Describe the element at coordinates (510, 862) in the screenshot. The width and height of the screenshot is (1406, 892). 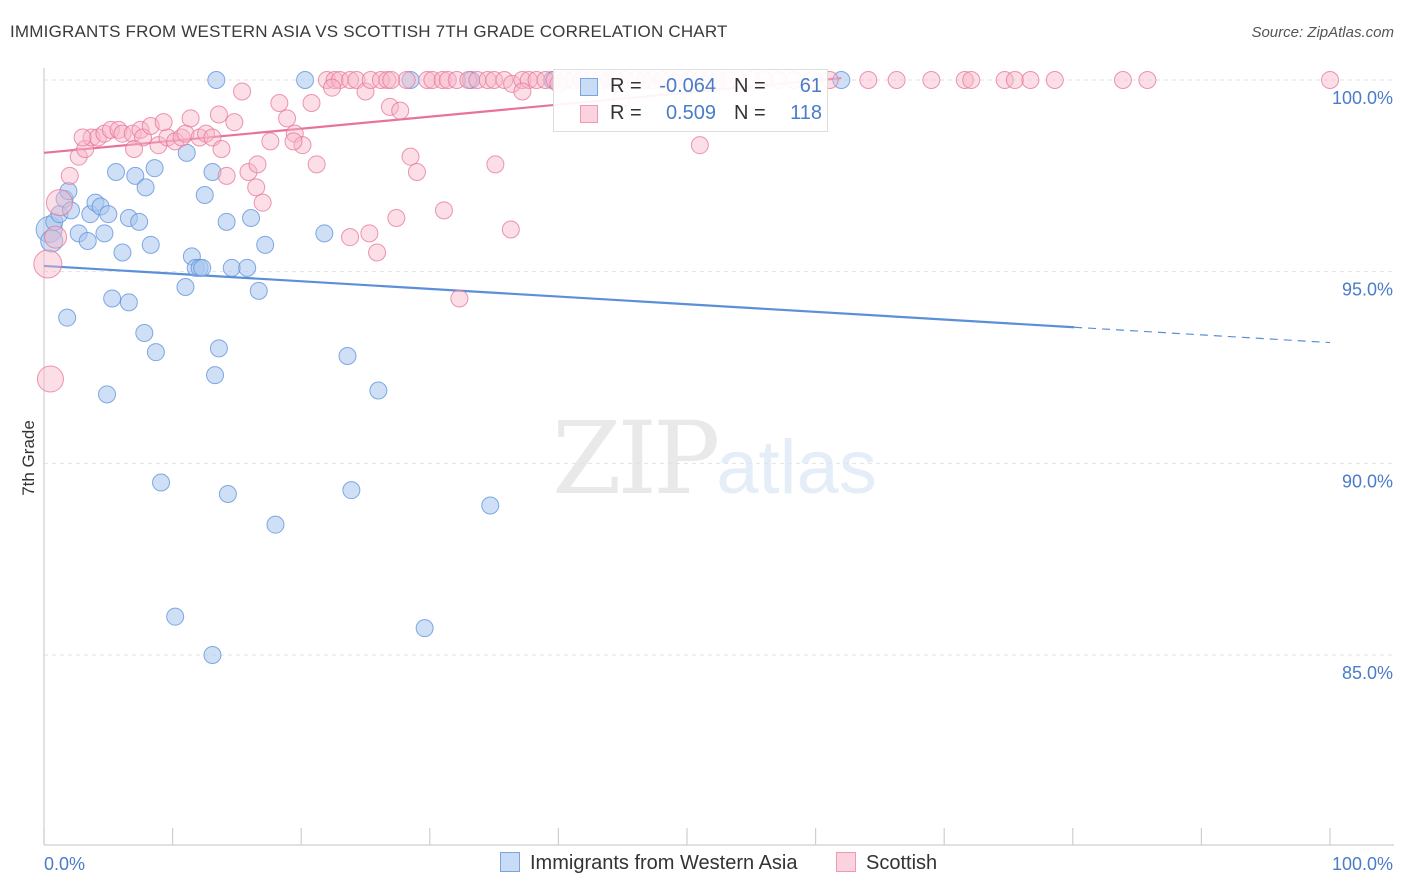
I see `legend-swatch-western-asia` at that location.